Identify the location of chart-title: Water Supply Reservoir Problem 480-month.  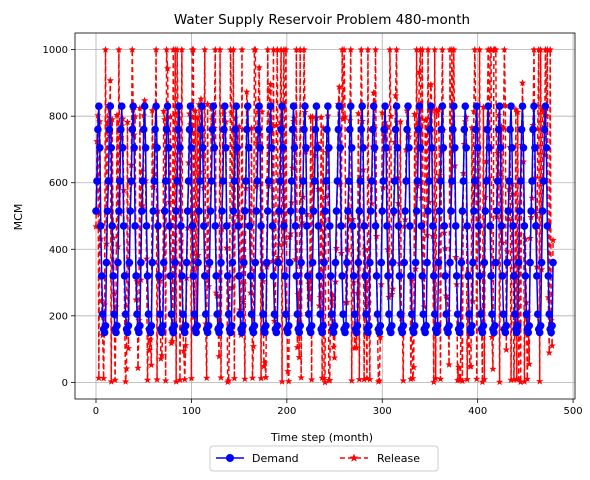
(322, 20).